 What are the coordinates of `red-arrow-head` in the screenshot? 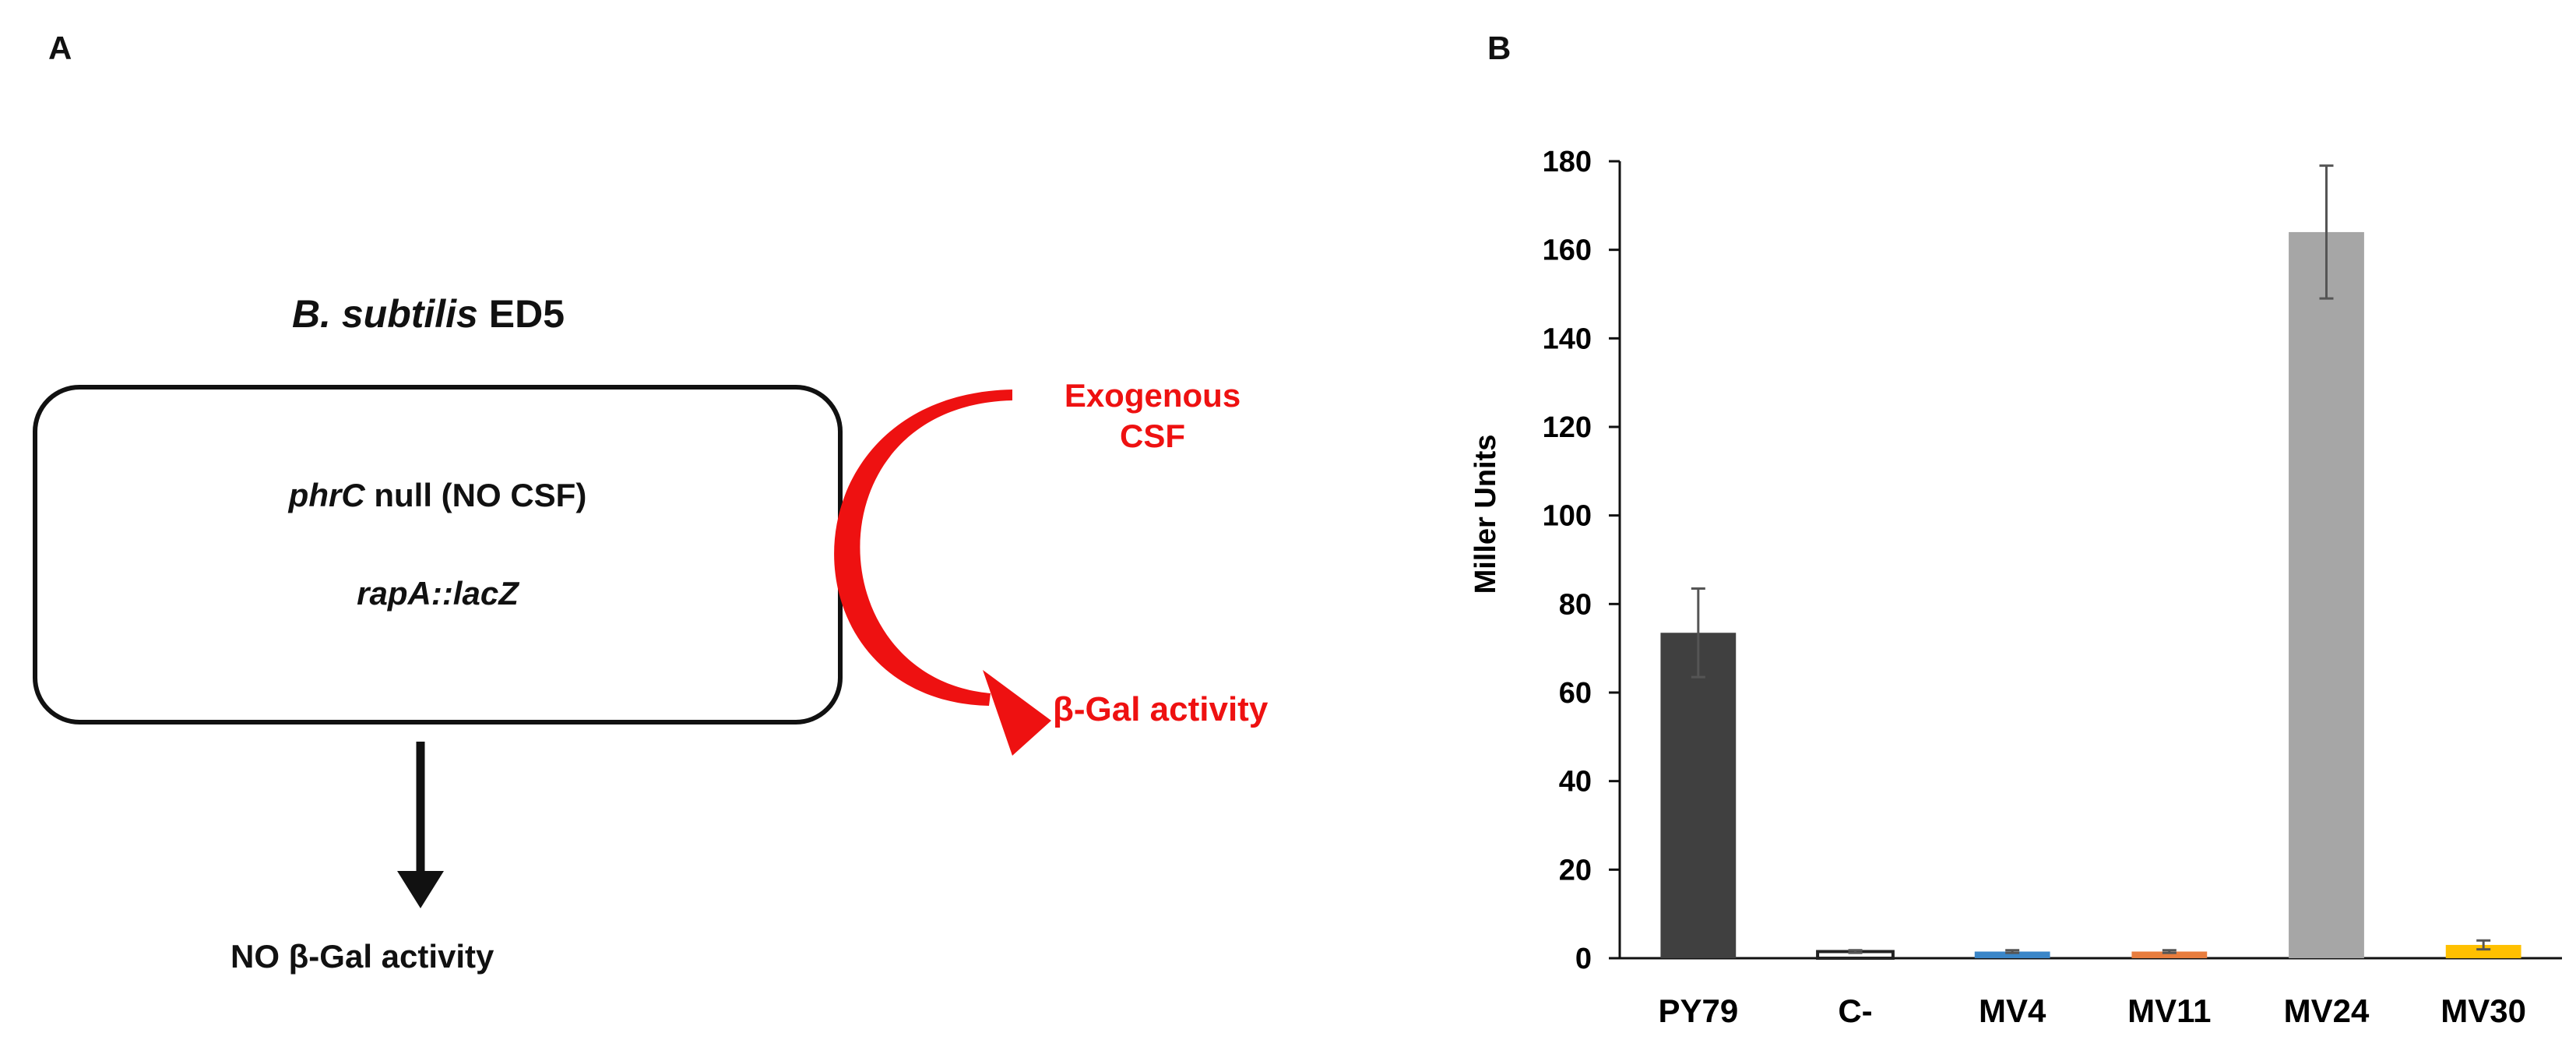 It's located at (1017, 713).